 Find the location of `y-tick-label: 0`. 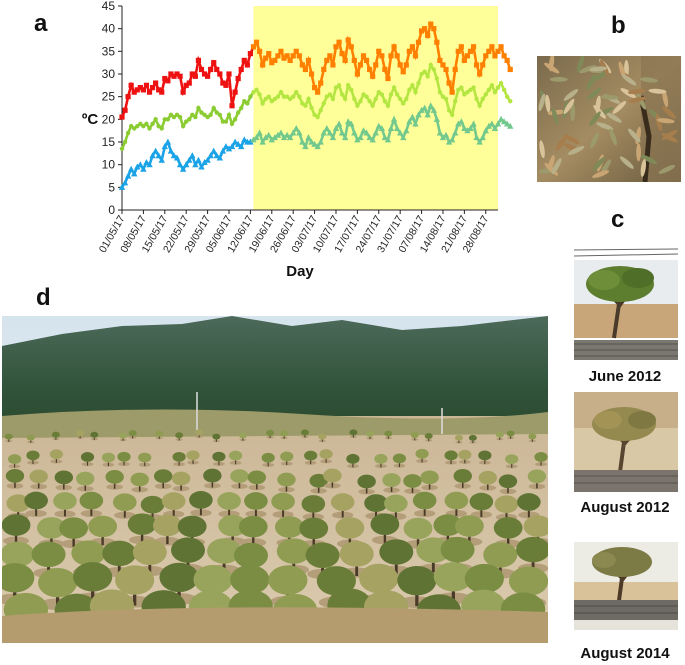

y-tick-label: 0 is located at coordinates (111, 210).